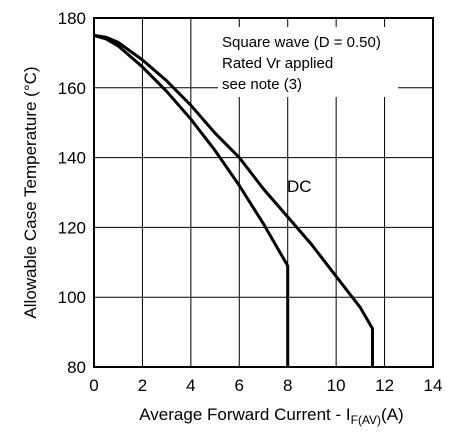 The height and width of the screenshot is (432, 456). I want to click on annotation-background, so click(308, 62).